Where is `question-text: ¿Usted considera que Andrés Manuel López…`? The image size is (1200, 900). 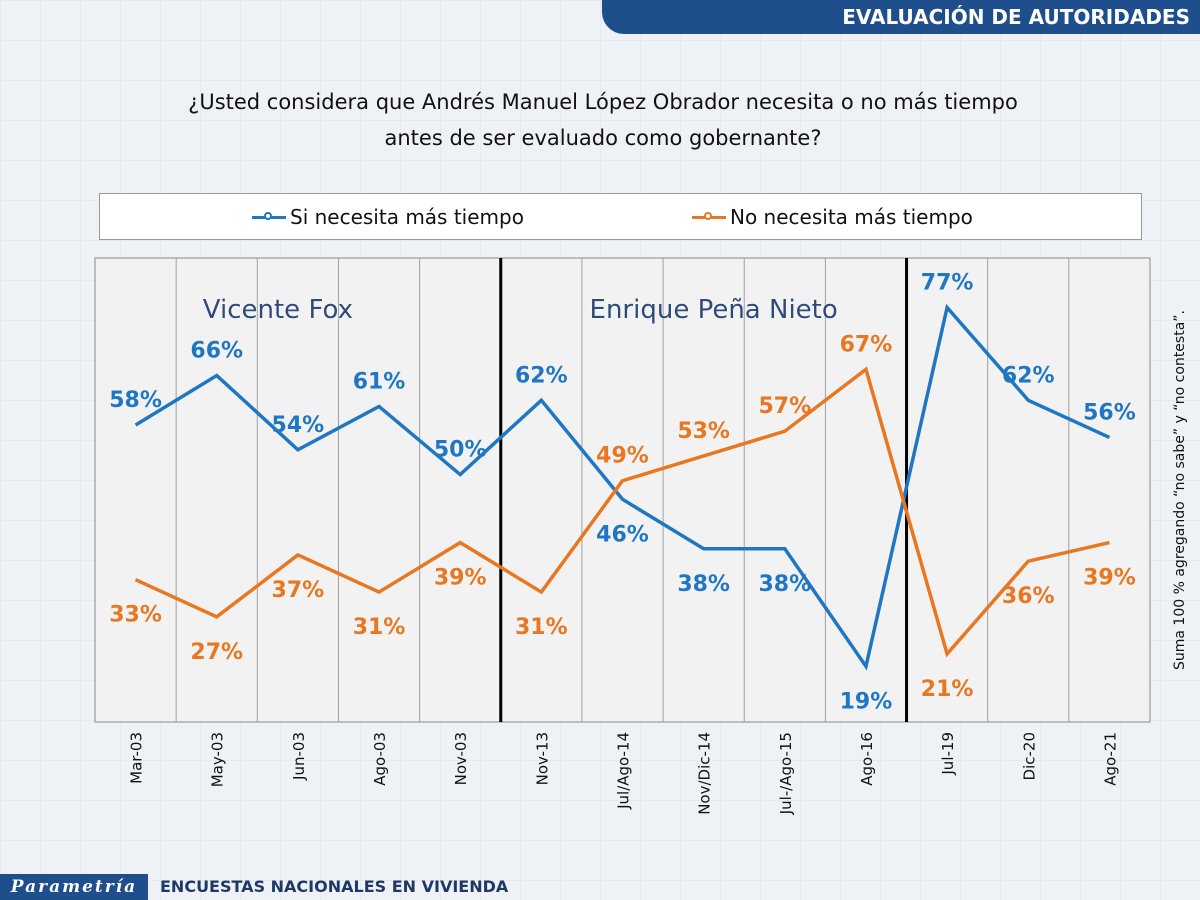
question-text: ¿Usted considera que Andrés Manuel López… is located at coordinates (603, 120).